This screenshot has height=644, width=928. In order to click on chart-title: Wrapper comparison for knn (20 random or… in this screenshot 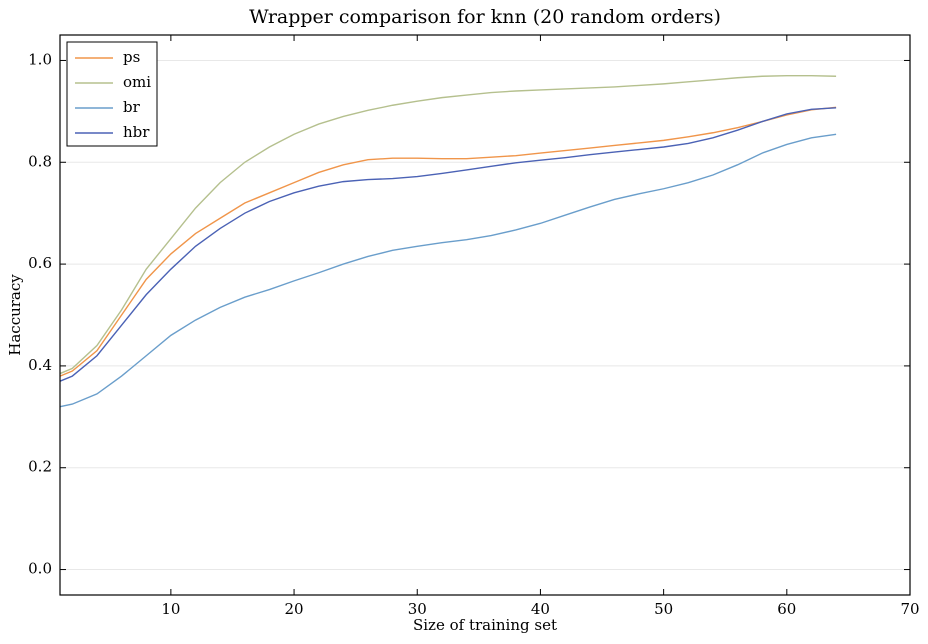, I will do `click(485, 17)`.